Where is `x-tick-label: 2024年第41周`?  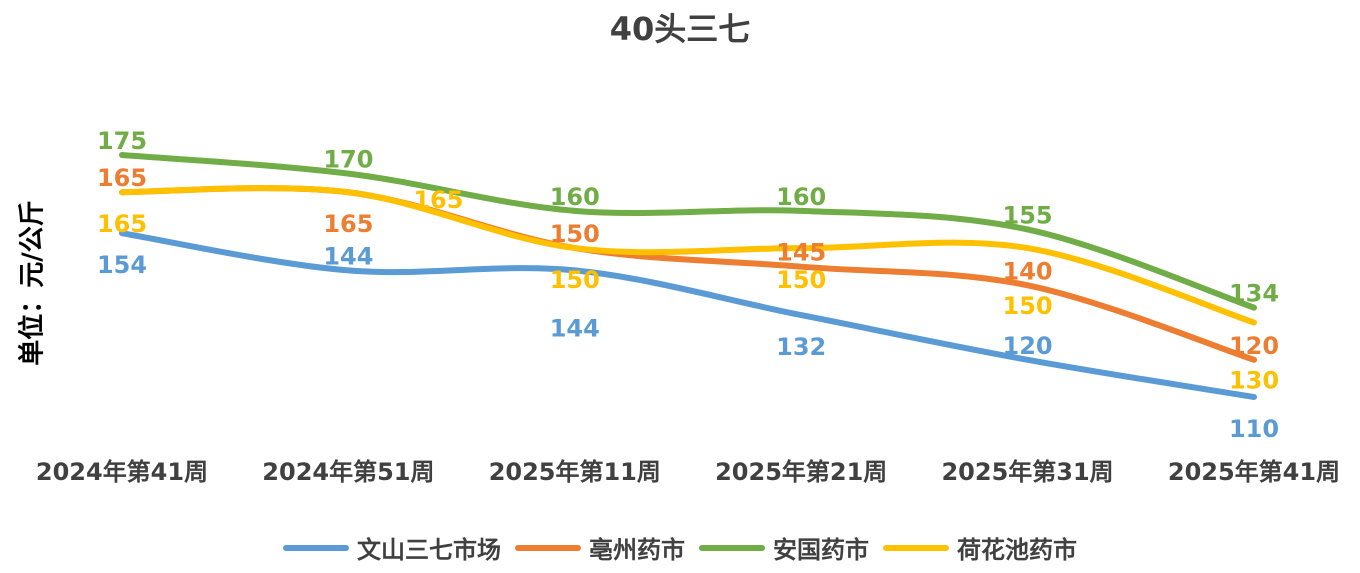
x-tick-label: 2024年第41周 is located at coordinates (122, 472).